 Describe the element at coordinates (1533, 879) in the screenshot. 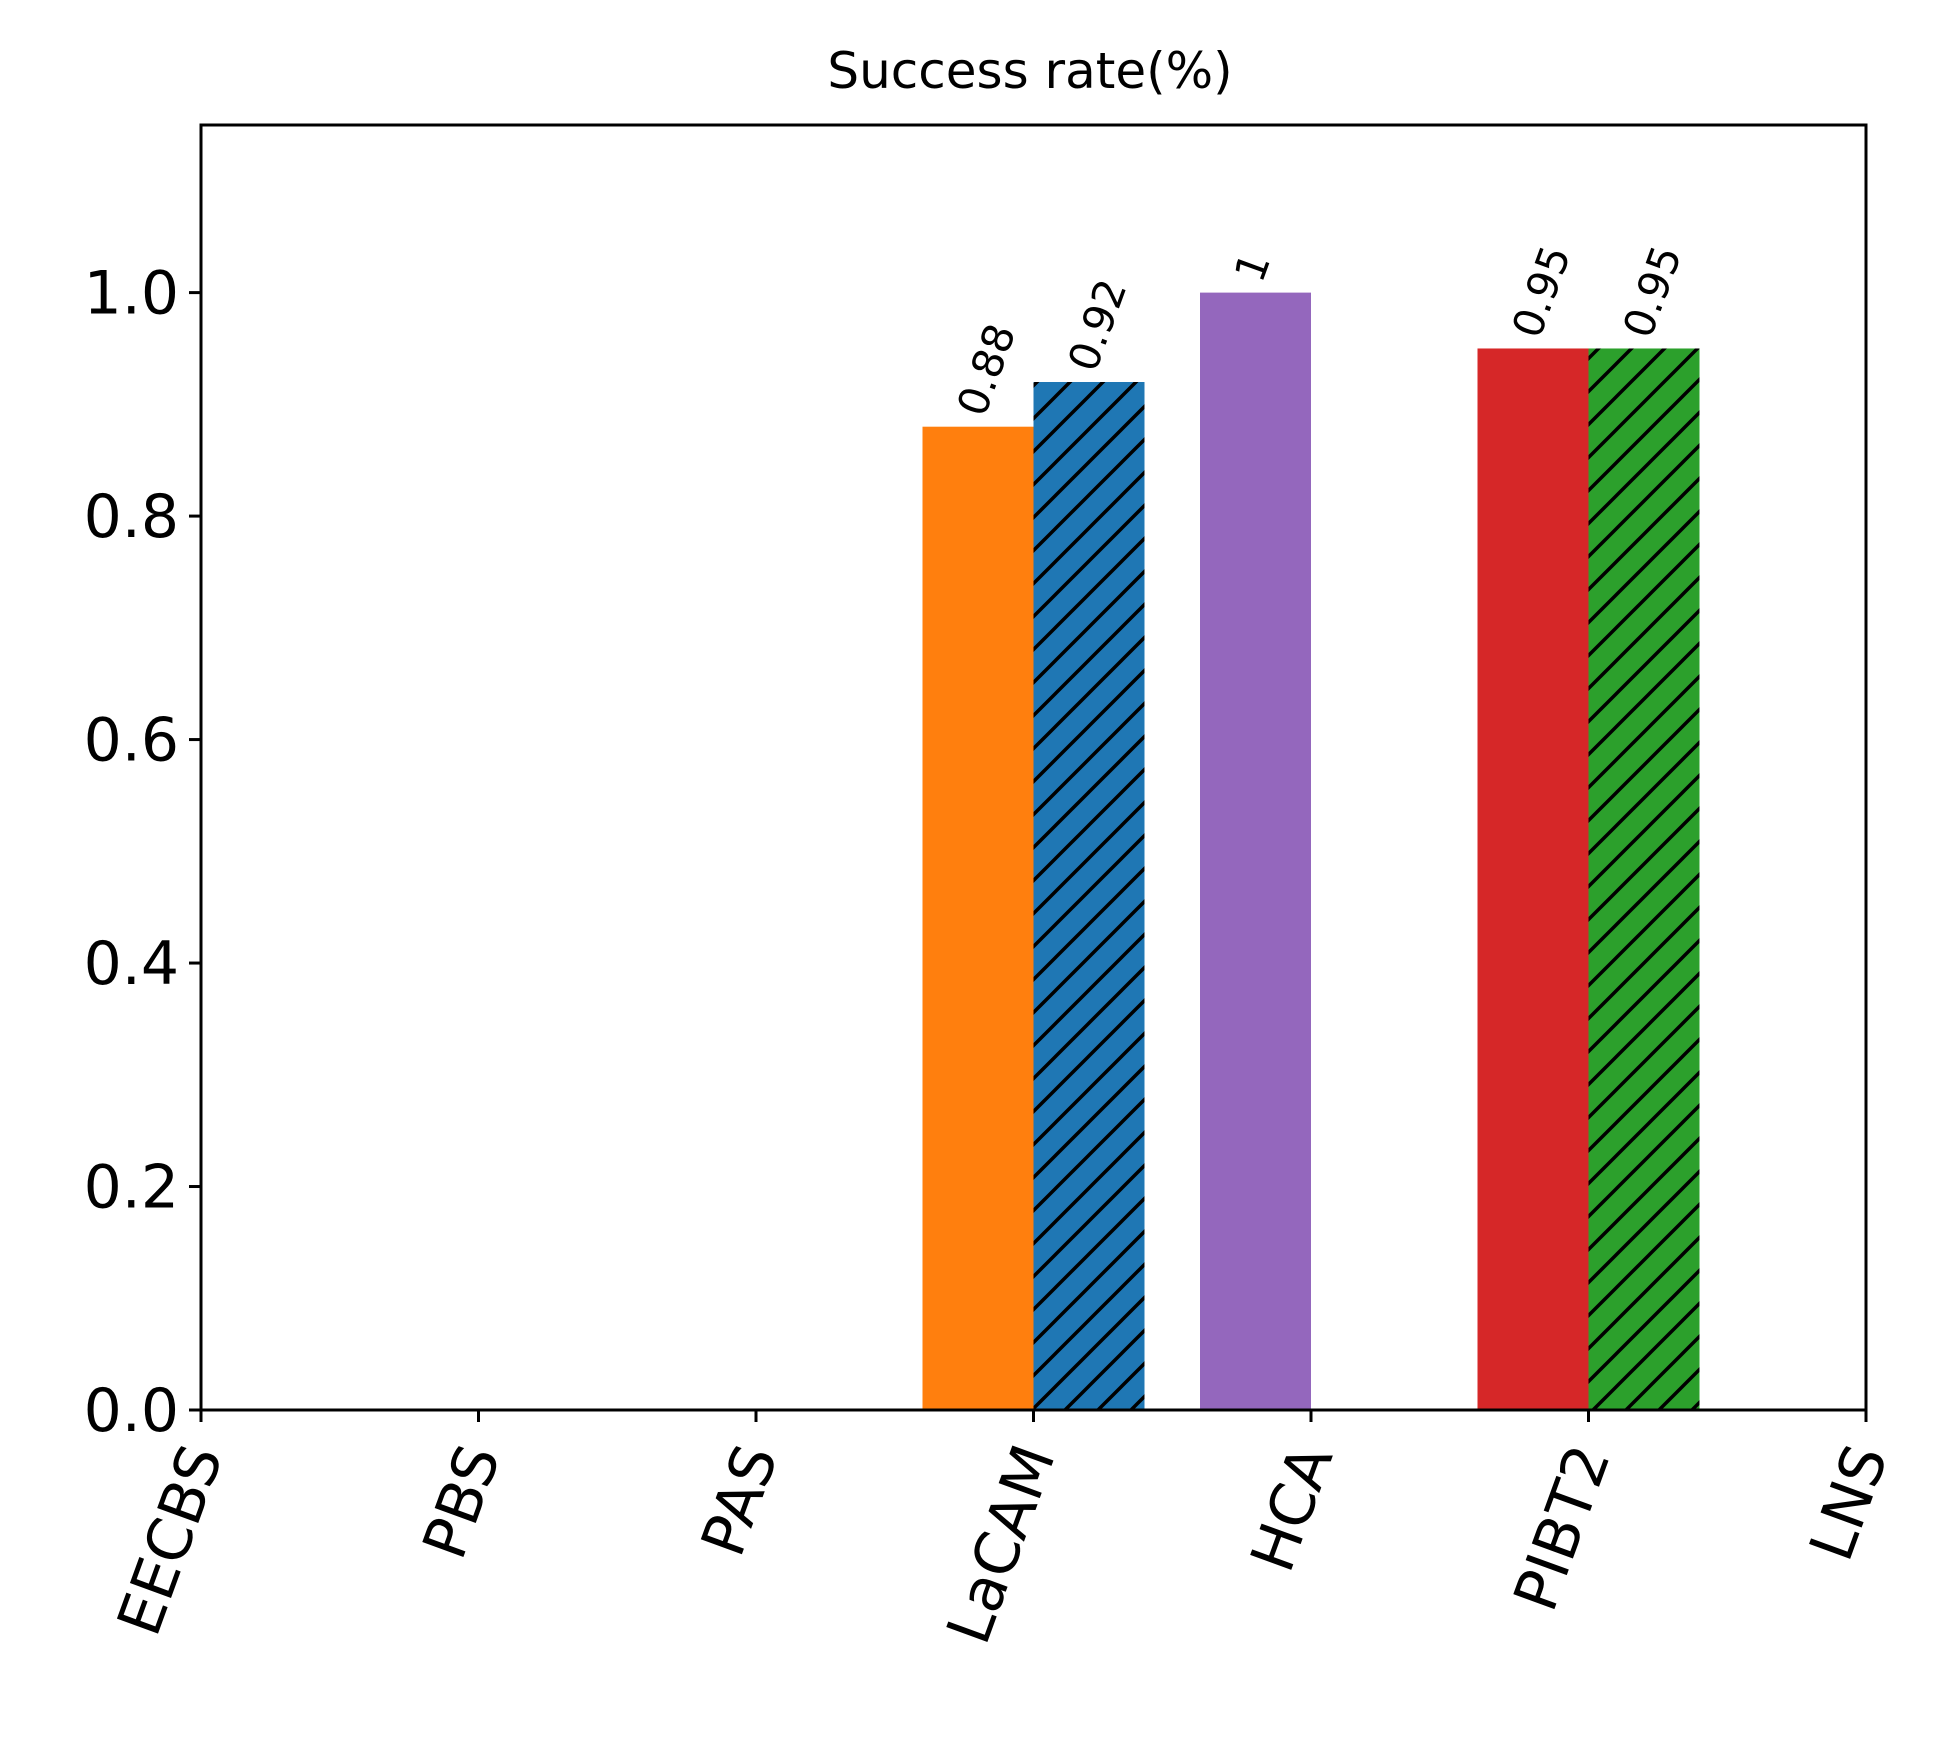

I see `bar-pibt2-left` at that location.